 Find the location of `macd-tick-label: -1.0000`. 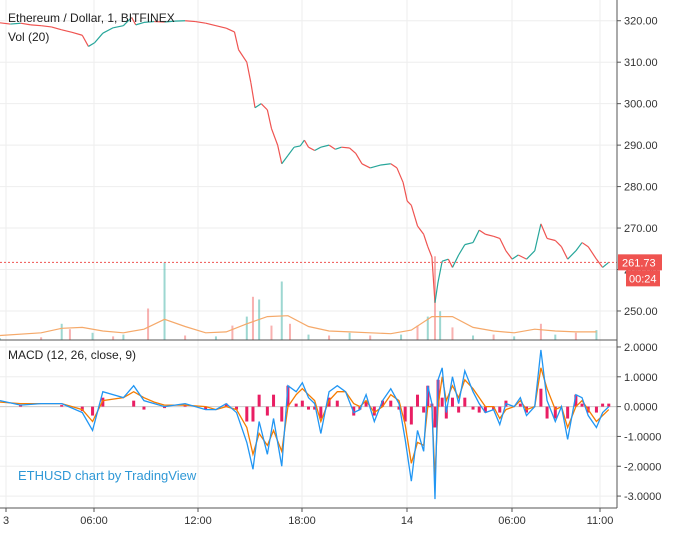

macd-tick-label: -1.0000 is located at coordinates (642, 437).